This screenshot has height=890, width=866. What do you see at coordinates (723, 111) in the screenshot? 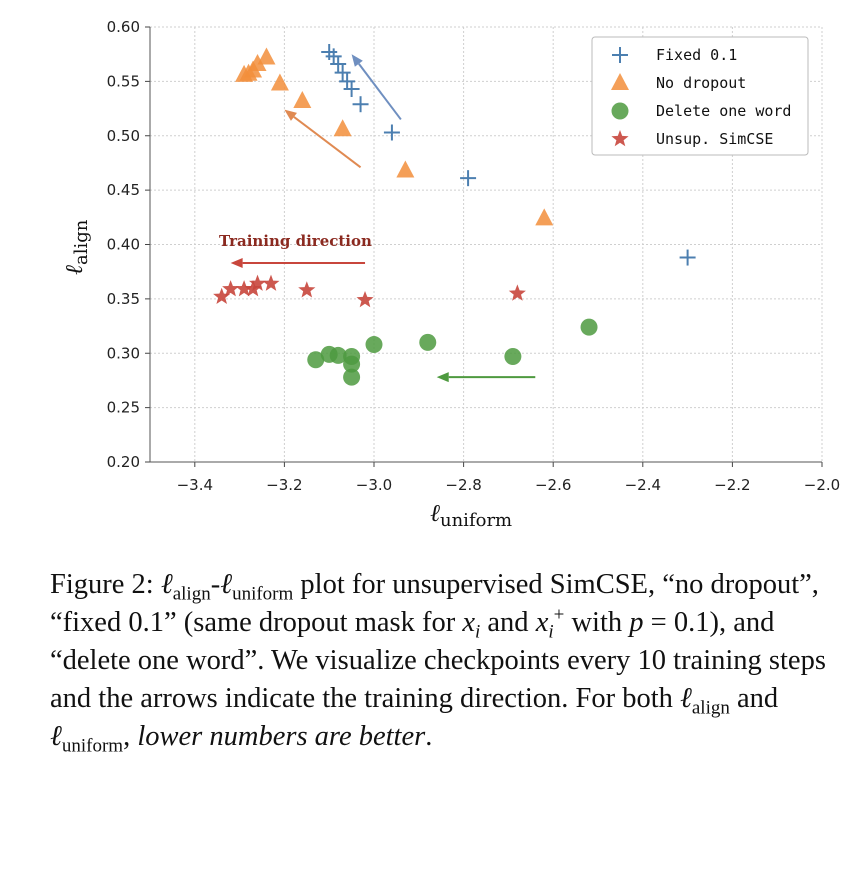
I see `legend-label: Delete one word` at bounding box center [723, 111].